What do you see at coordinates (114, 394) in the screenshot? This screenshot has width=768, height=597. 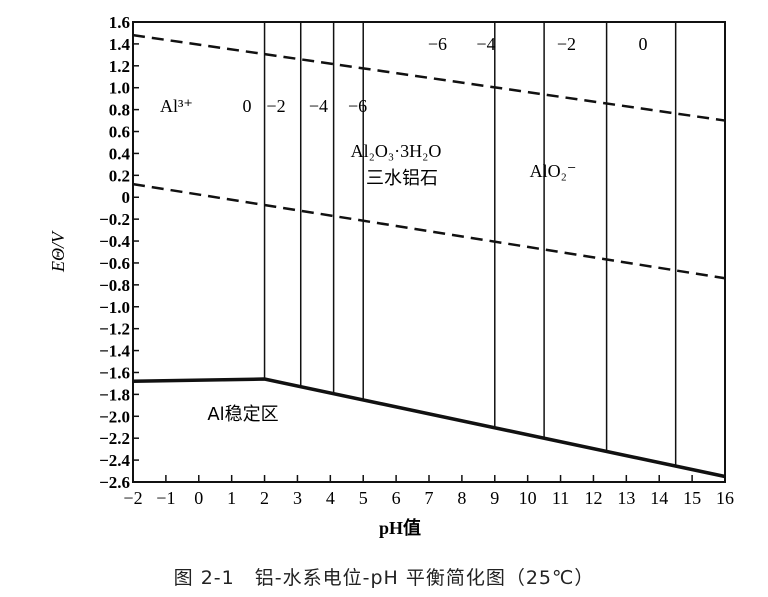 I see `y-tick-label: −1.8` at bounding box center [114, 394].